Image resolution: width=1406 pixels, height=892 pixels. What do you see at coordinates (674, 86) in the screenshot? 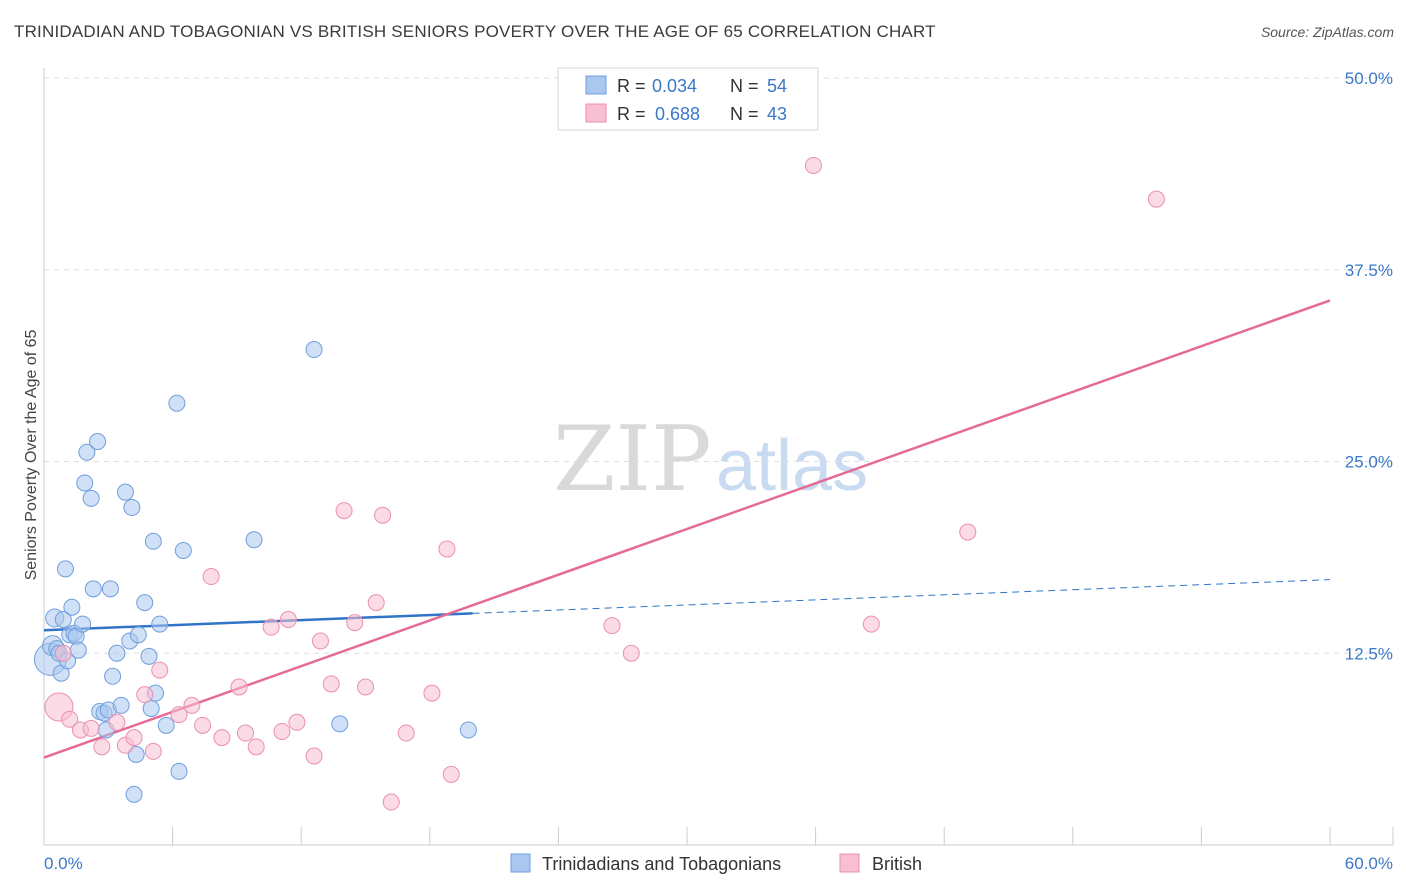
I see `legend-r-value-1: 0.034` at bounding box center [674, 86].